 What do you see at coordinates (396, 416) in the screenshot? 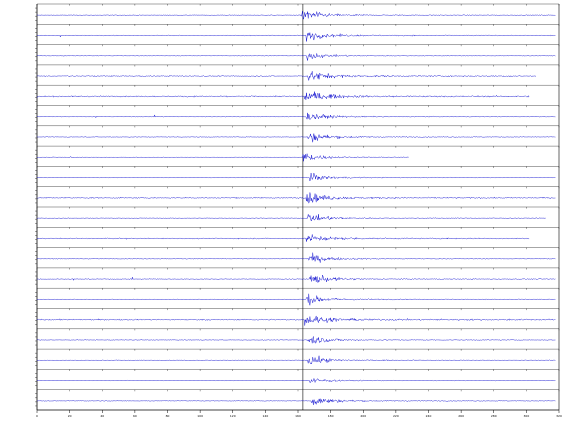
I see `x-tick-label: 220` at bounding box center [396, 416].